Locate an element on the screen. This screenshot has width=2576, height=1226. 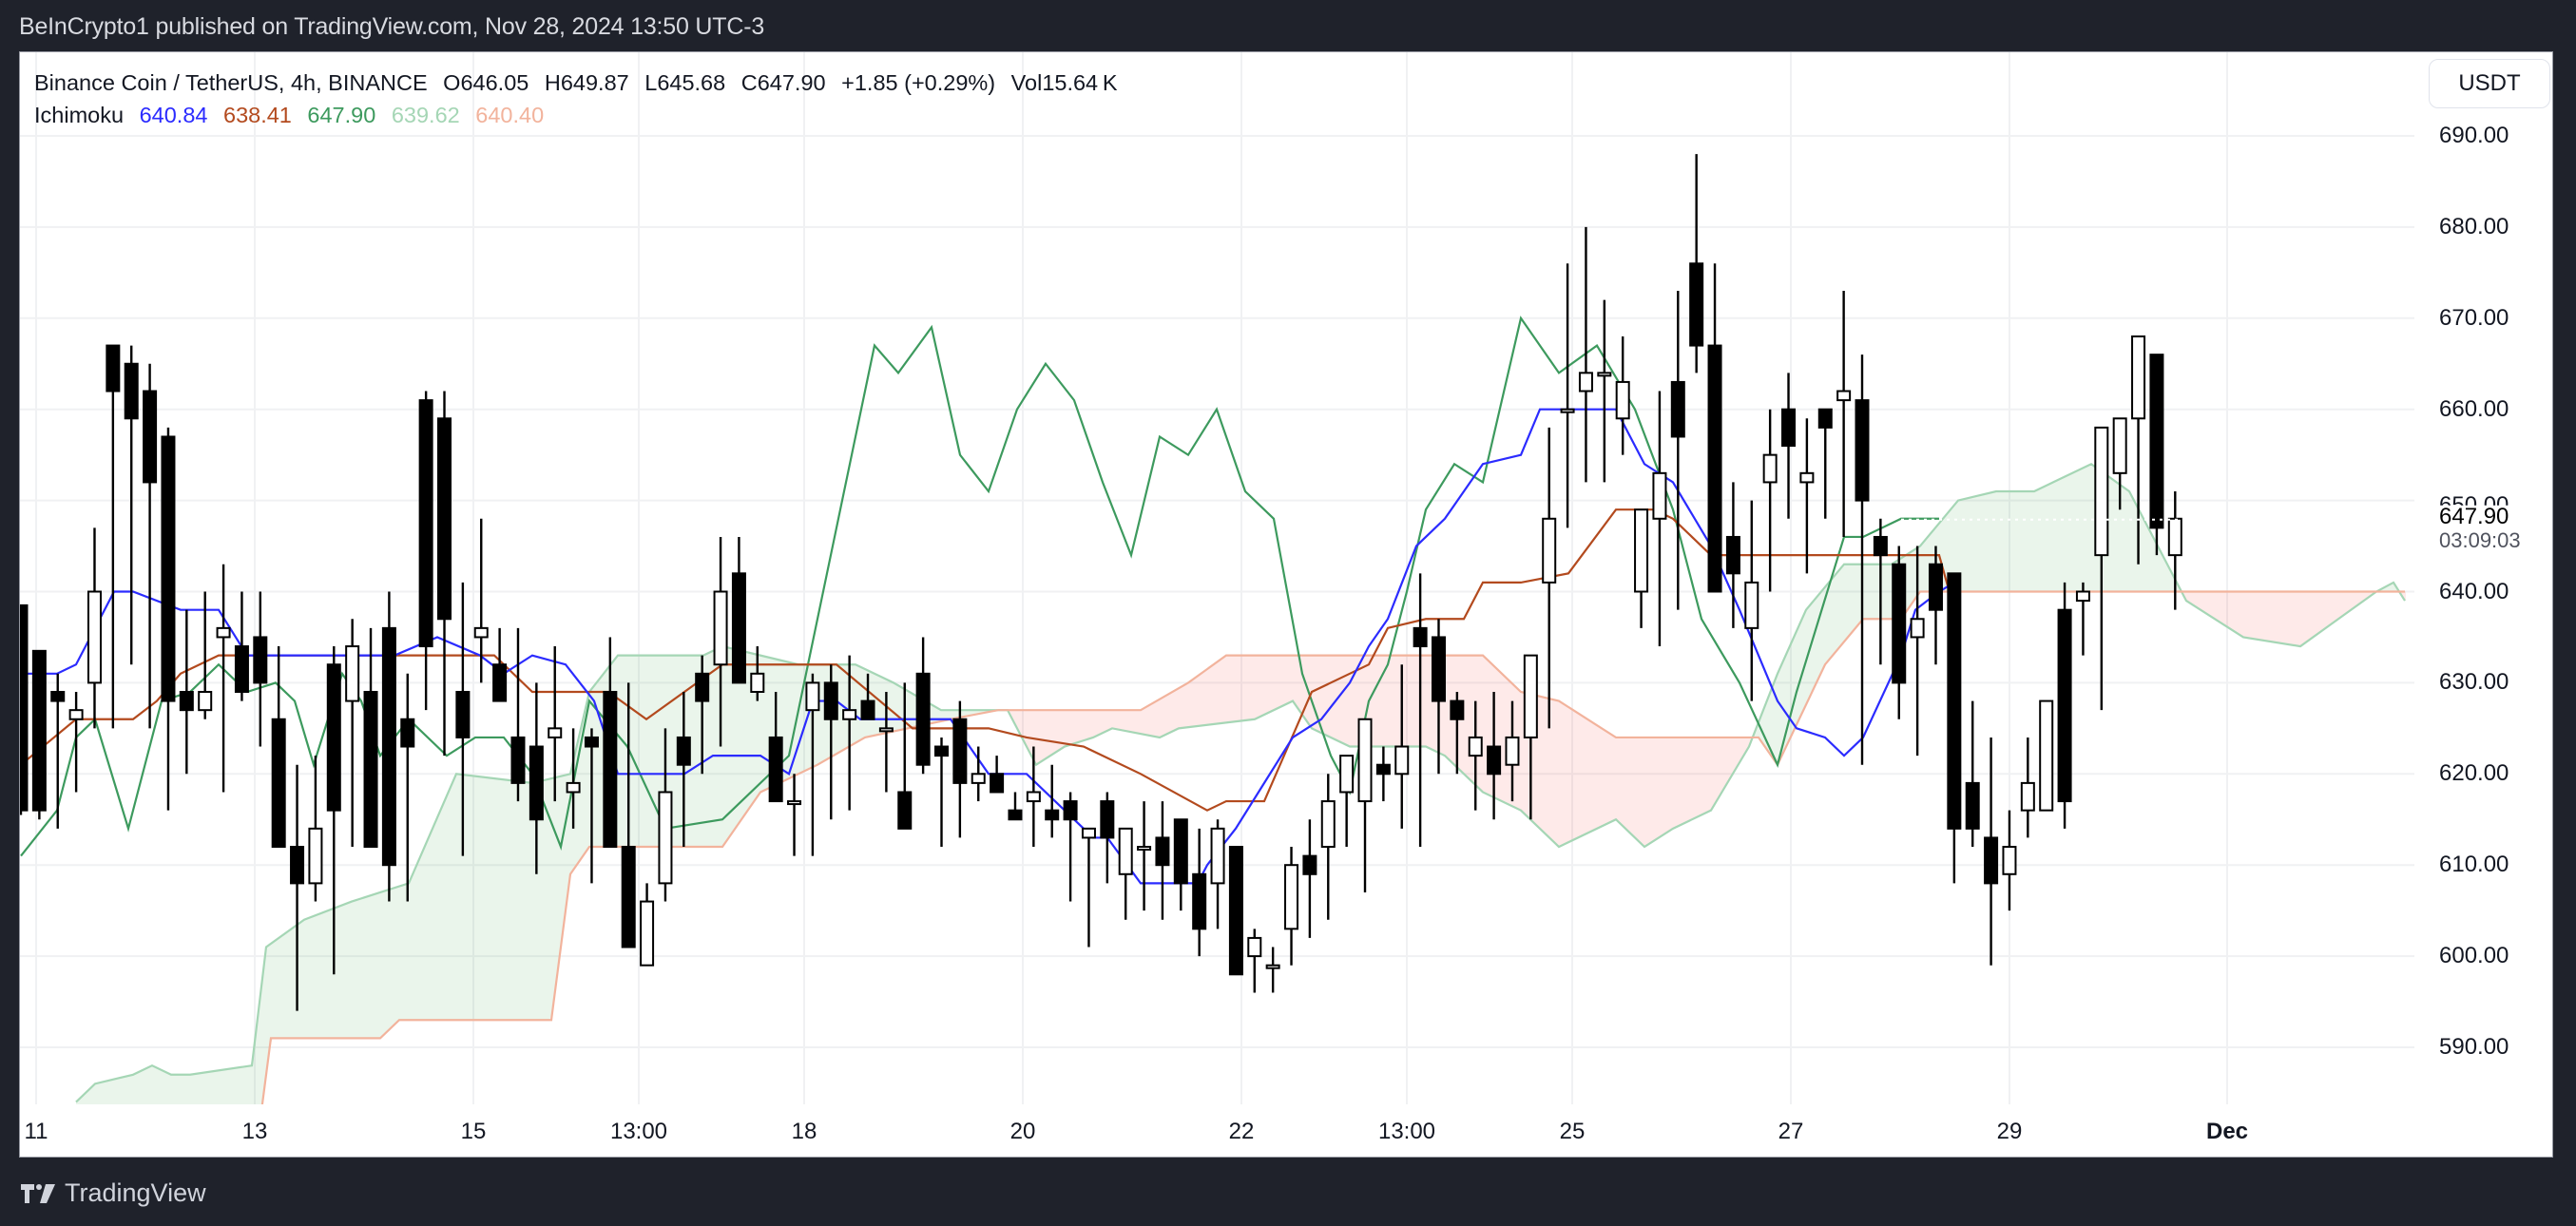
price-tick-label: 660.00 is located at coordinates (2474, 409).